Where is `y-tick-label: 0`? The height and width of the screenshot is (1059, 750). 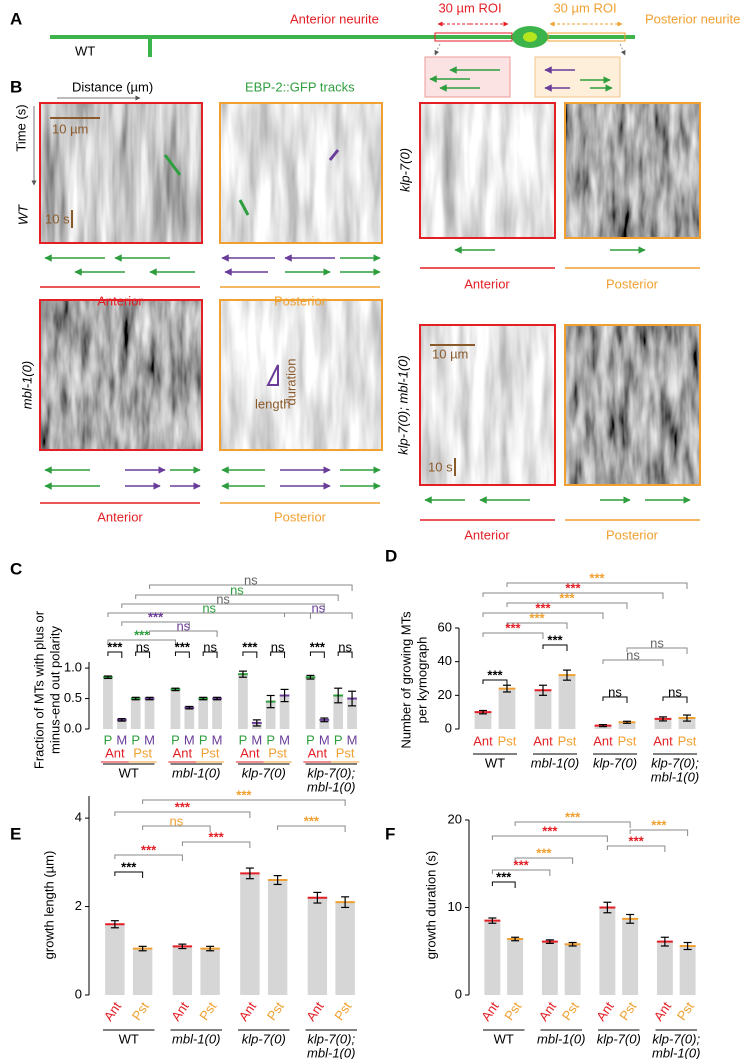
y-tick-label: 0 is located at coordinates (458, 993).